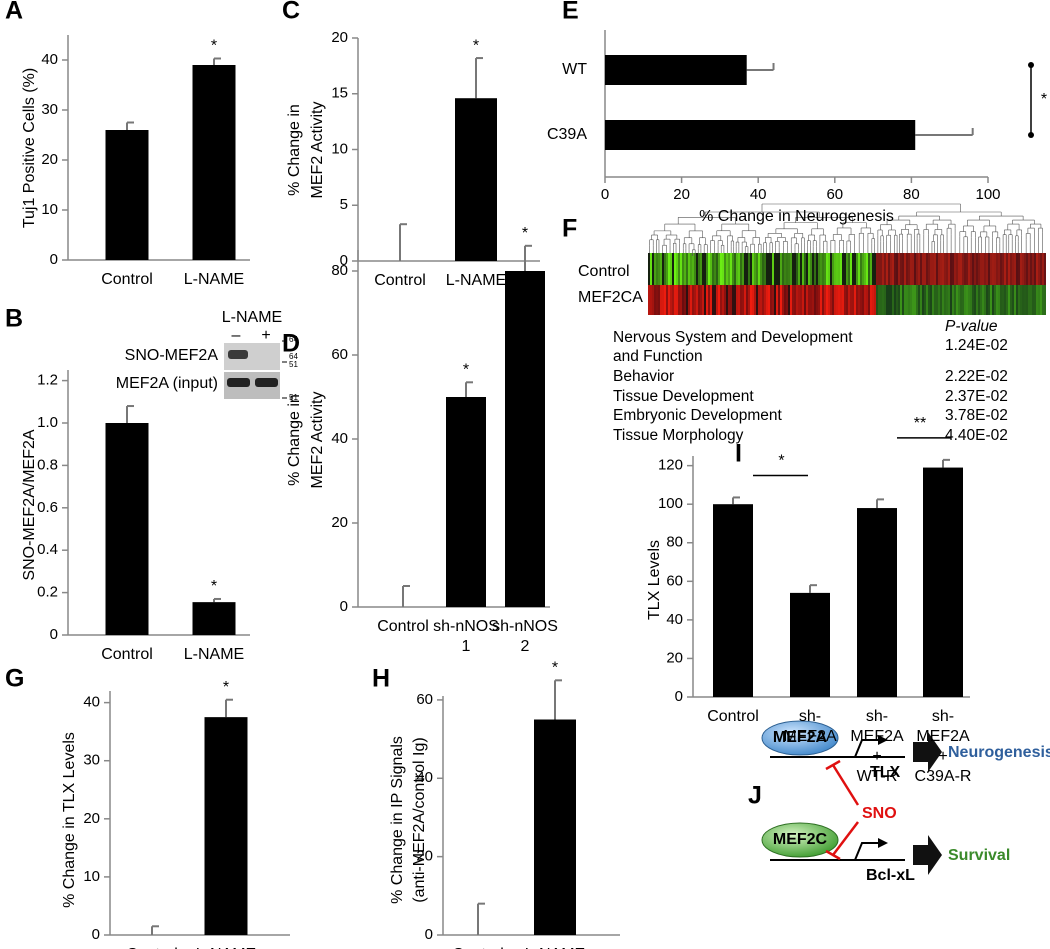  Describe the element at coordinates (670, 465) in the screenshot. I see `y-tick-label: 120` at that location.